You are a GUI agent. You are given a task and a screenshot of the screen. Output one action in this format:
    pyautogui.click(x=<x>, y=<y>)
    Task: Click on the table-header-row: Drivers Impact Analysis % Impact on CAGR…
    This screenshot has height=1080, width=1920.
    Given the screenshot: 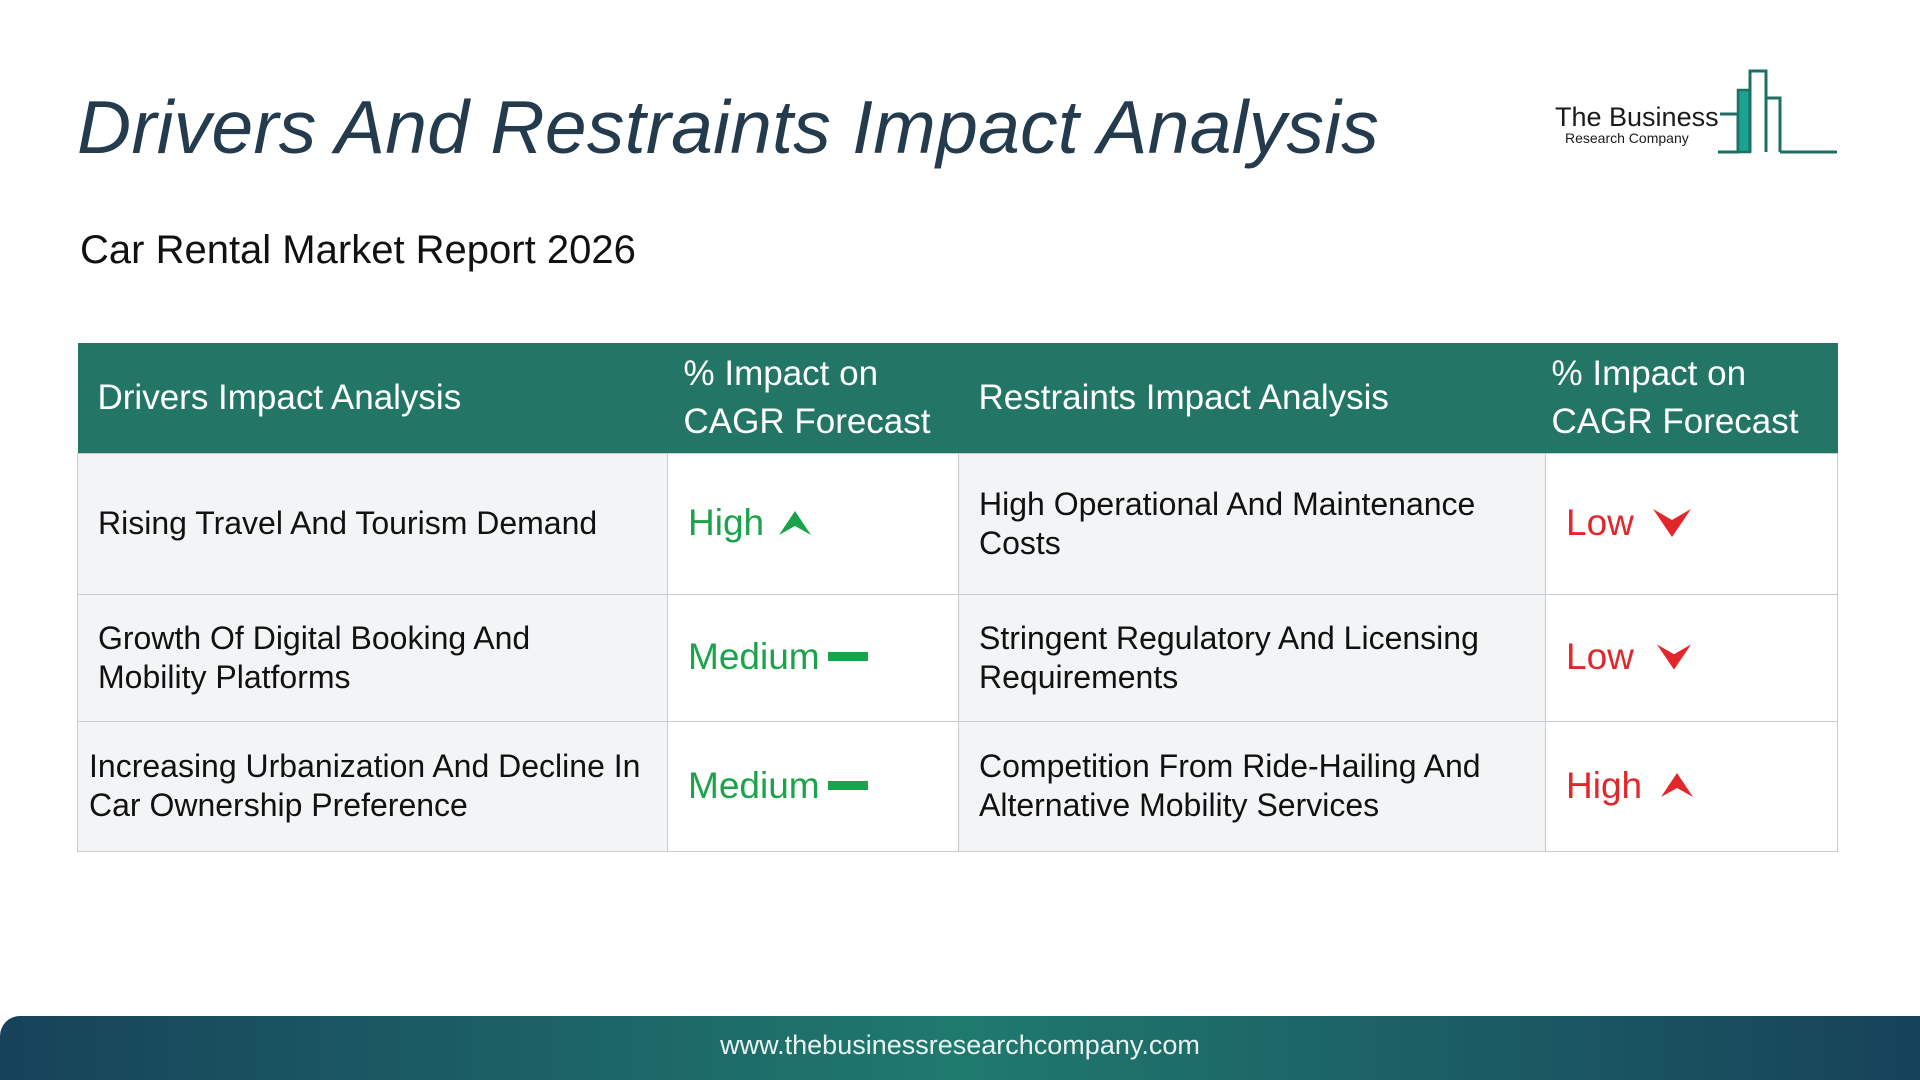 What is the action you would take?
    pyautogui.click(x=957, y=398)
    